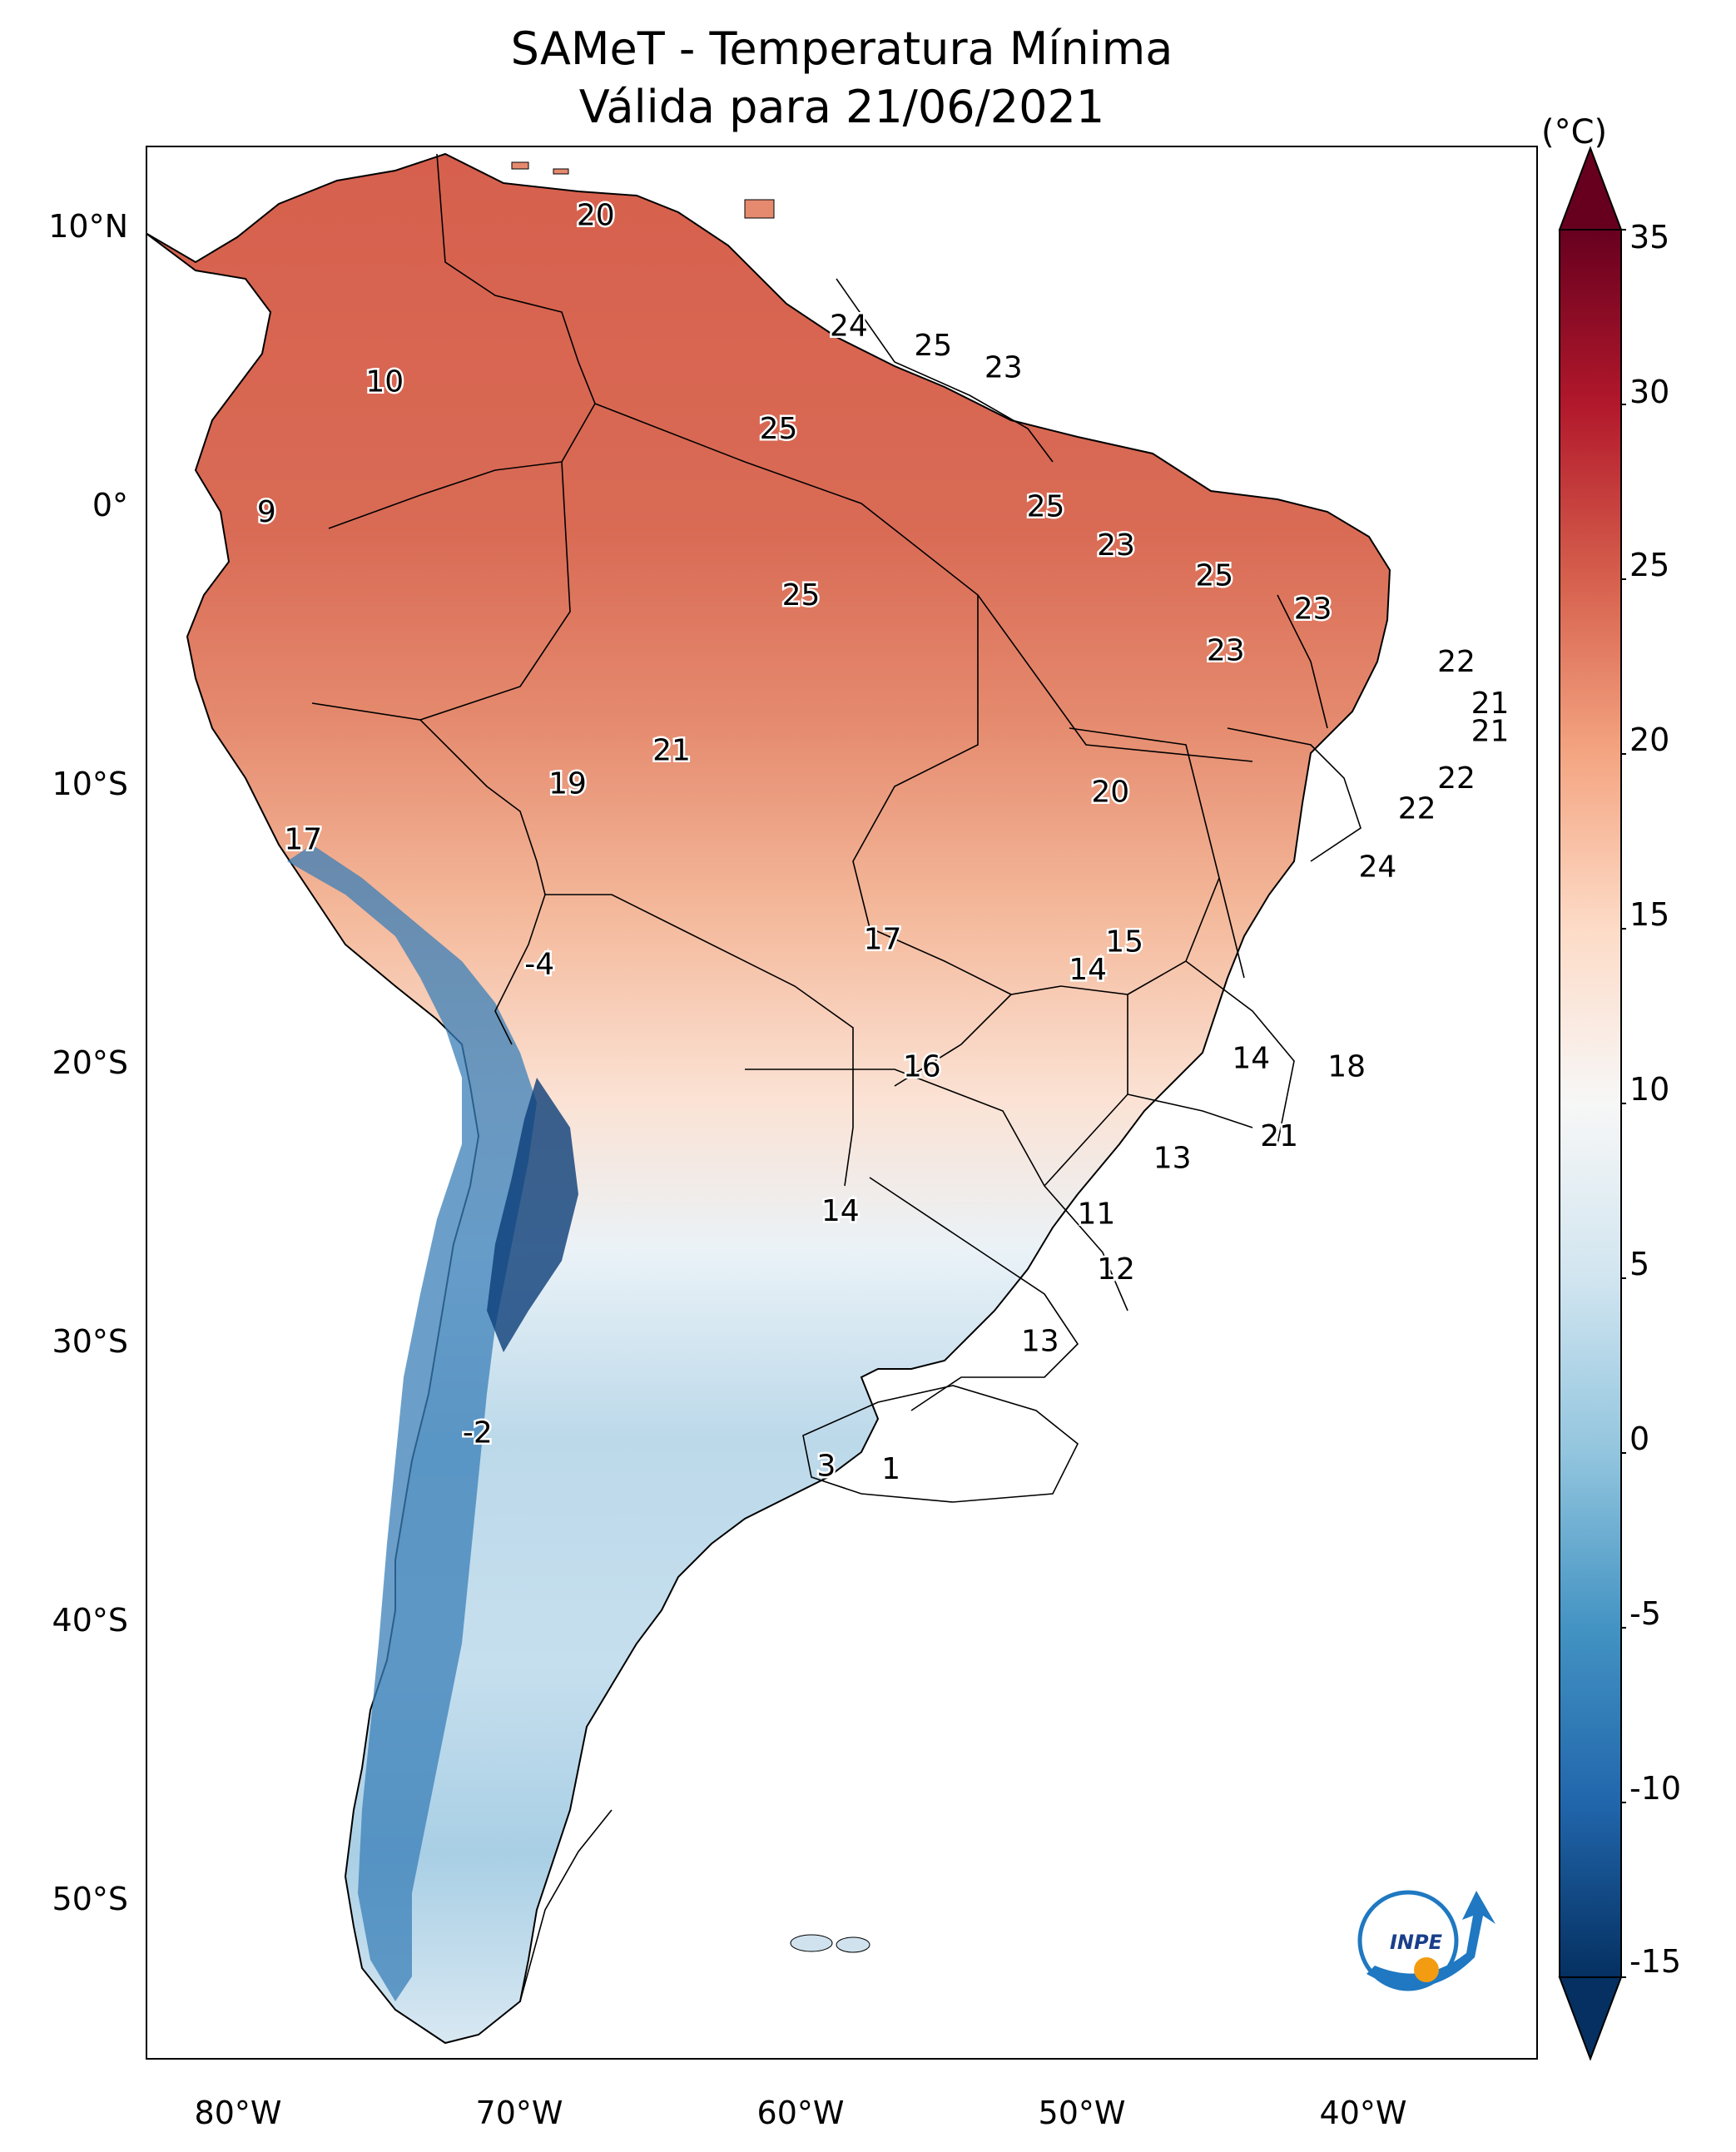 Image resolution: width=1736 pixels, height=2152 pixels. Describe the element at coordinates (90, 1620) in the screenshot. I see `lat-label-40s: 40°S` at that location.